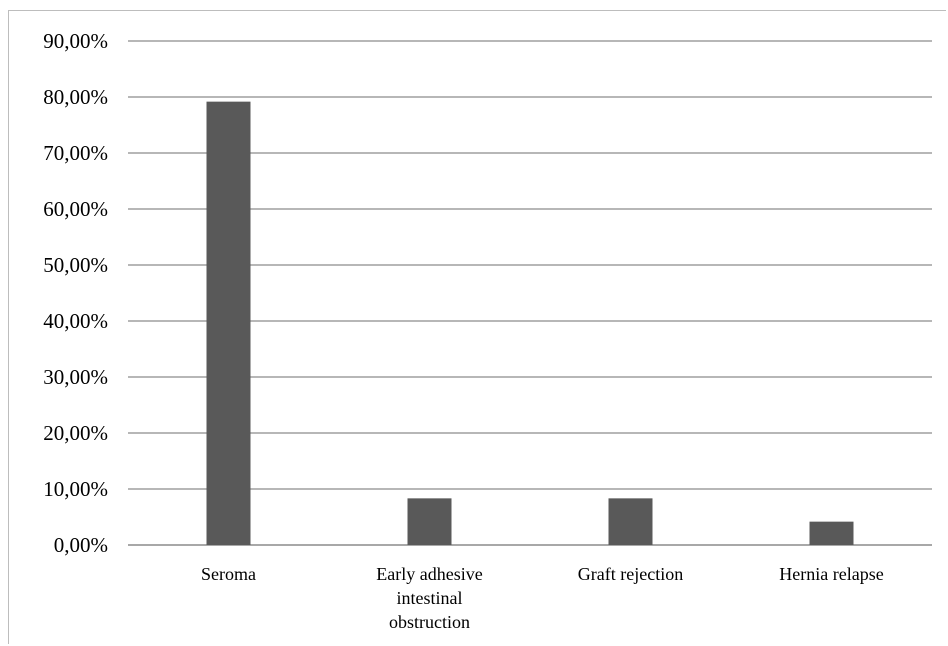 The height and width of the screenshot is (646, 948). I want to click on y-tick-label: 40,00%, so click(75, 321).